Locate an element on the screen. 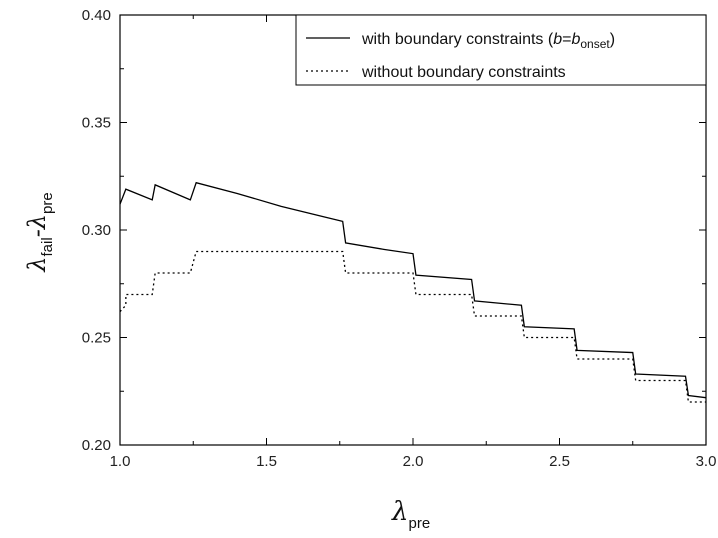  y-tick-label: 0.40 is located at coordinates (96, 15).